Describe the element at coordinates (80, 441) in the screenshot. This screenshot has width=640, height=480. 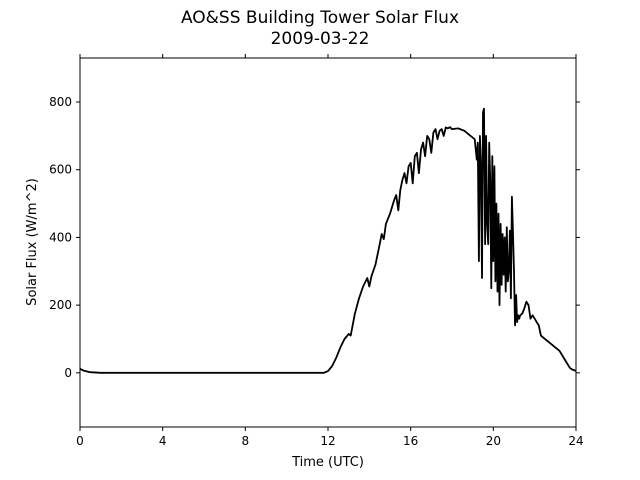
I see `x-tick-label: 0` at that location.